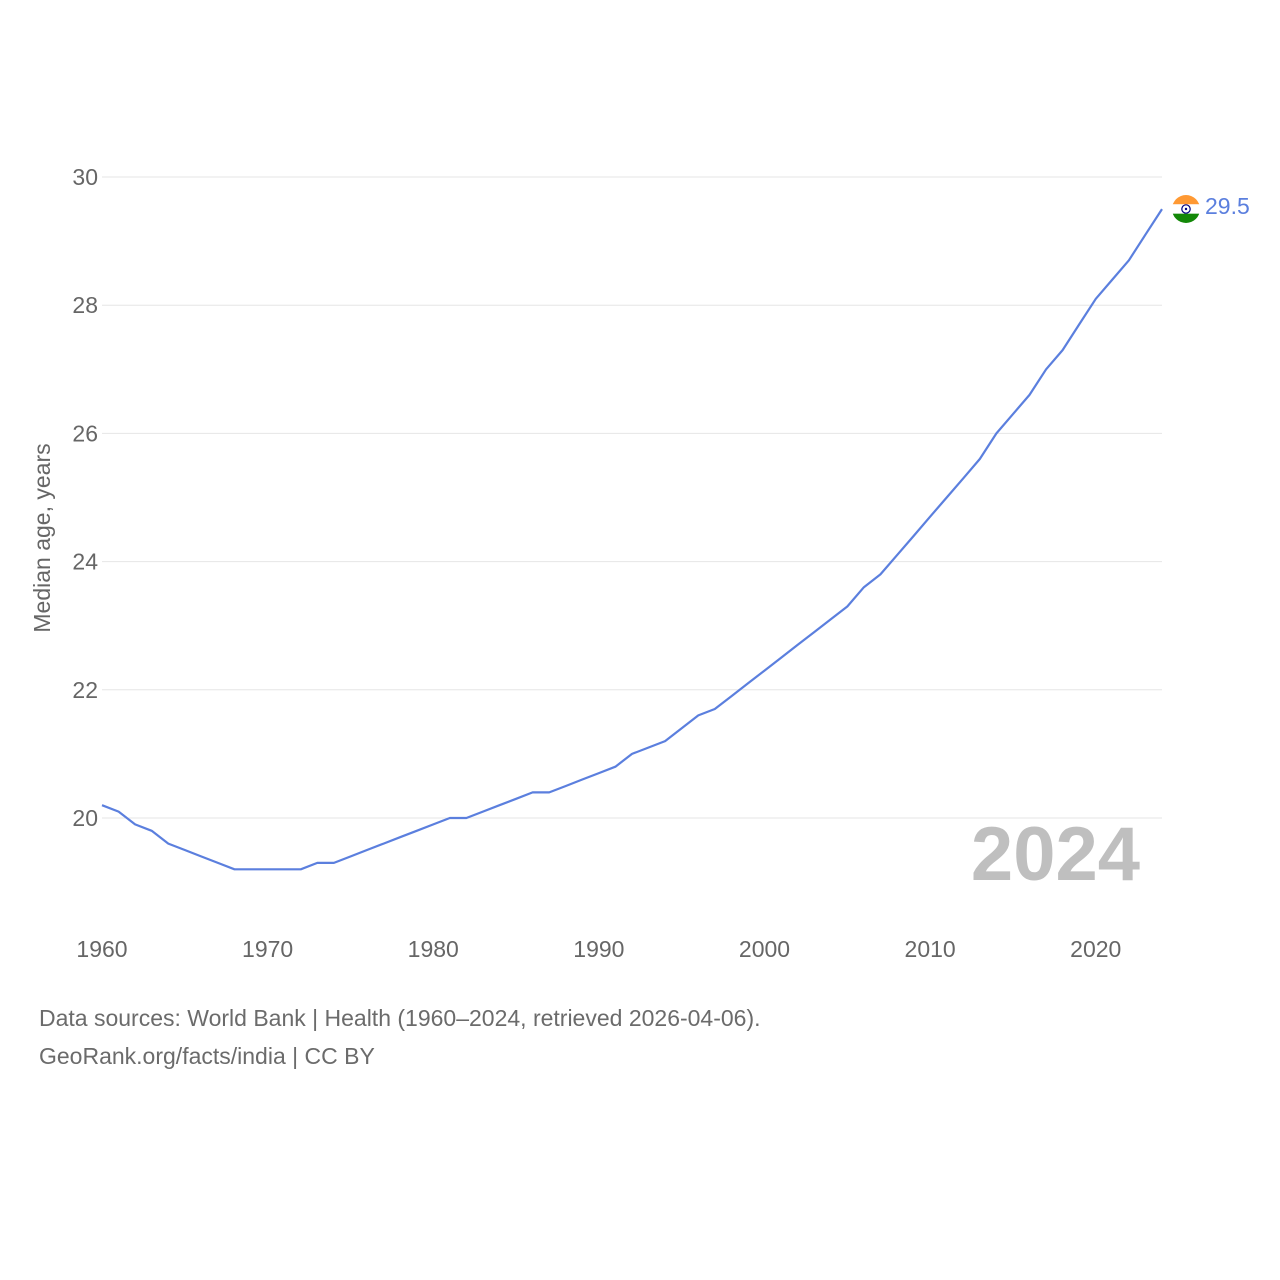  I want to click on y-tick-label: 22, so click(85, 690).